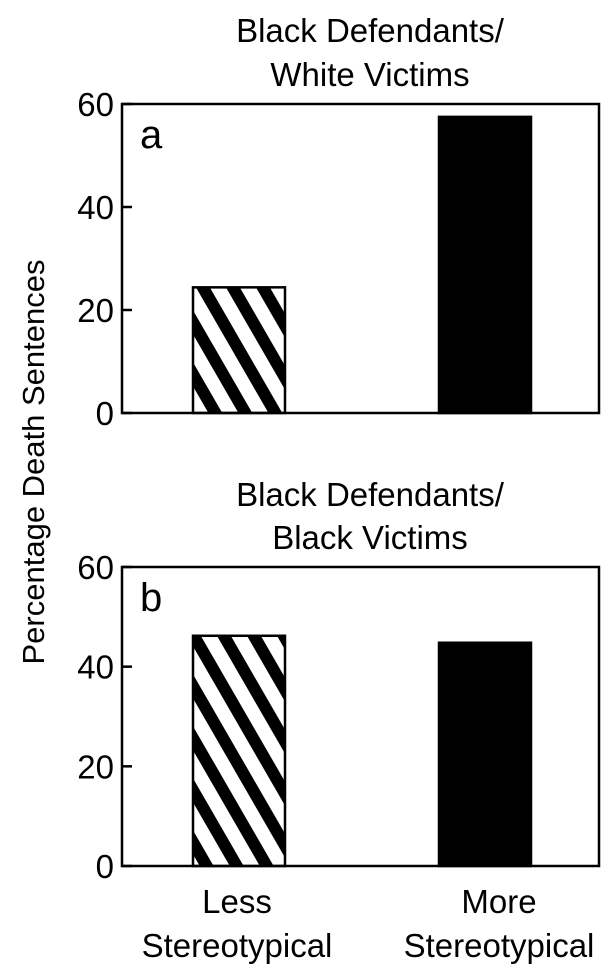 Image resolution: width=613 pixels, height=967 pixels. What do you see at coordinates (95, 766) in the screenshot?
I see `y-tick-label-b-20: 20` at bounding box center [95, 766].